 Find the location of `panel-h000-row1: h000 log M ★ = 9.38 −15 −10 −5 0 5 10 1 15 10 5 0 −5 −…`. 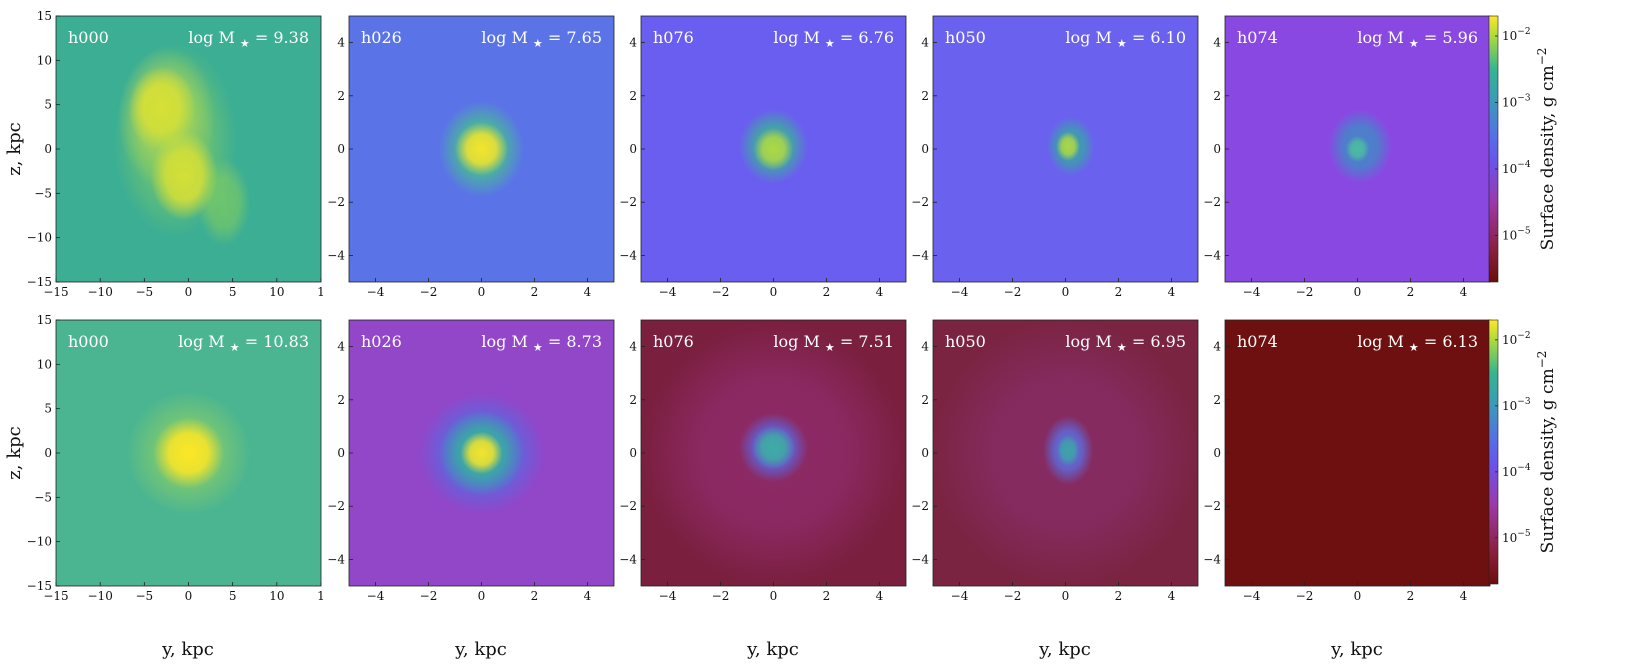

panel-h000-row1: h000 log M ★ = 9.38 −15 −10 −5 0 5 10 1 15 10 5 0 −5 −… is located at coordinates (176, 154).